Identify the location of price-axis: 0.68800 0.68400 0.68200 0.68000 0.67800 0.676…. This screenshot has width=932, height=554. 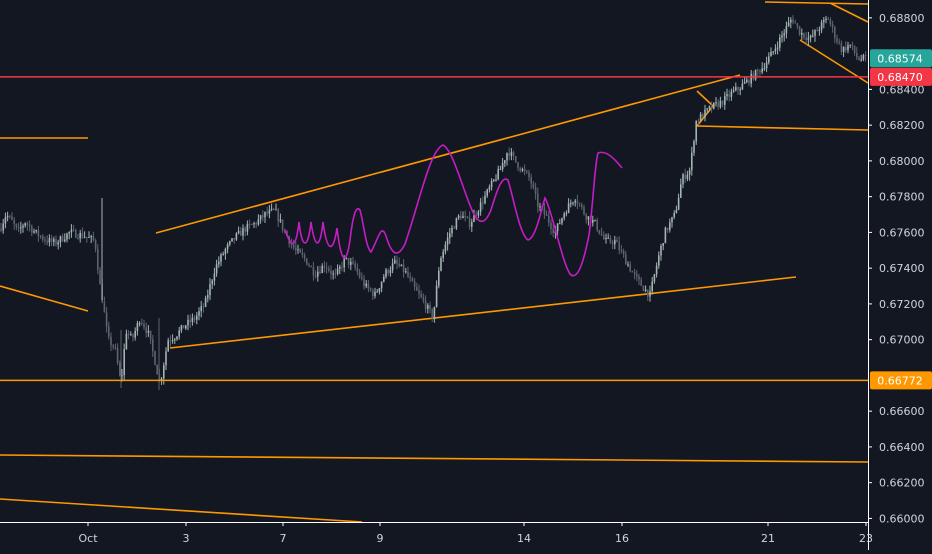
(900, 275).